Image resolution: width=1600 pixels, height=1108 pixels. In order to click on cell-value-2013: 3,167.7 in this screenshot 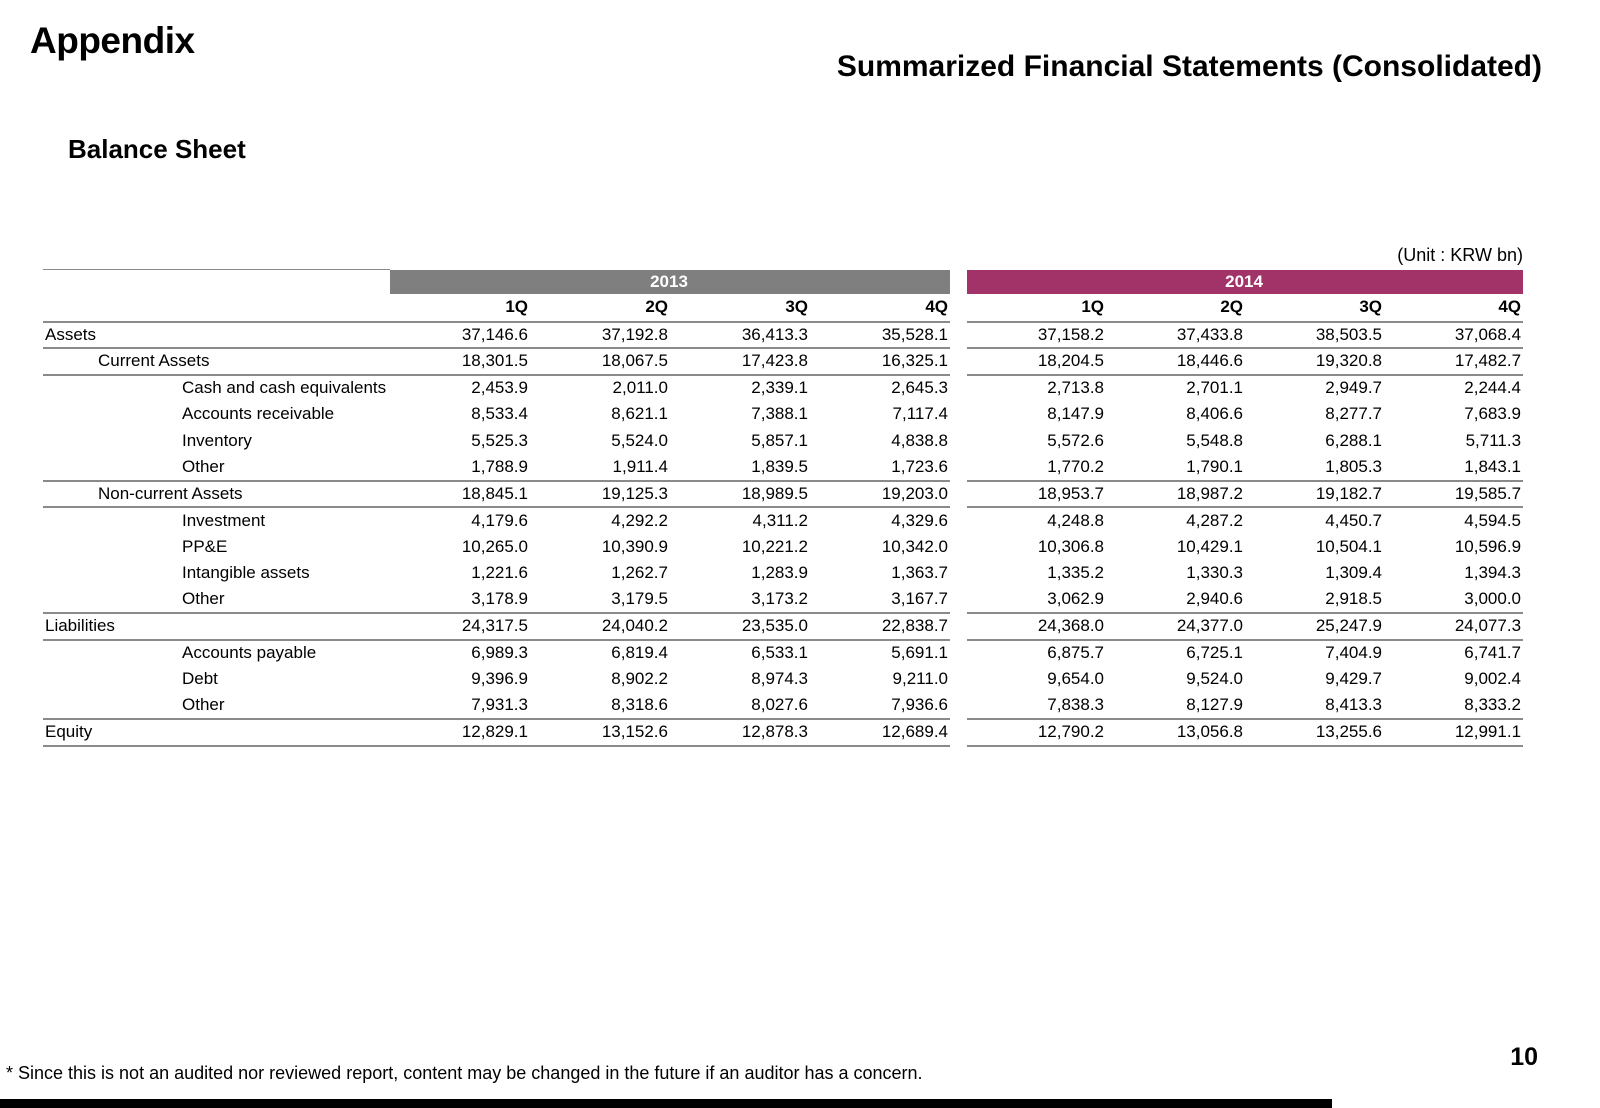, I will do `click(880, 600)`.